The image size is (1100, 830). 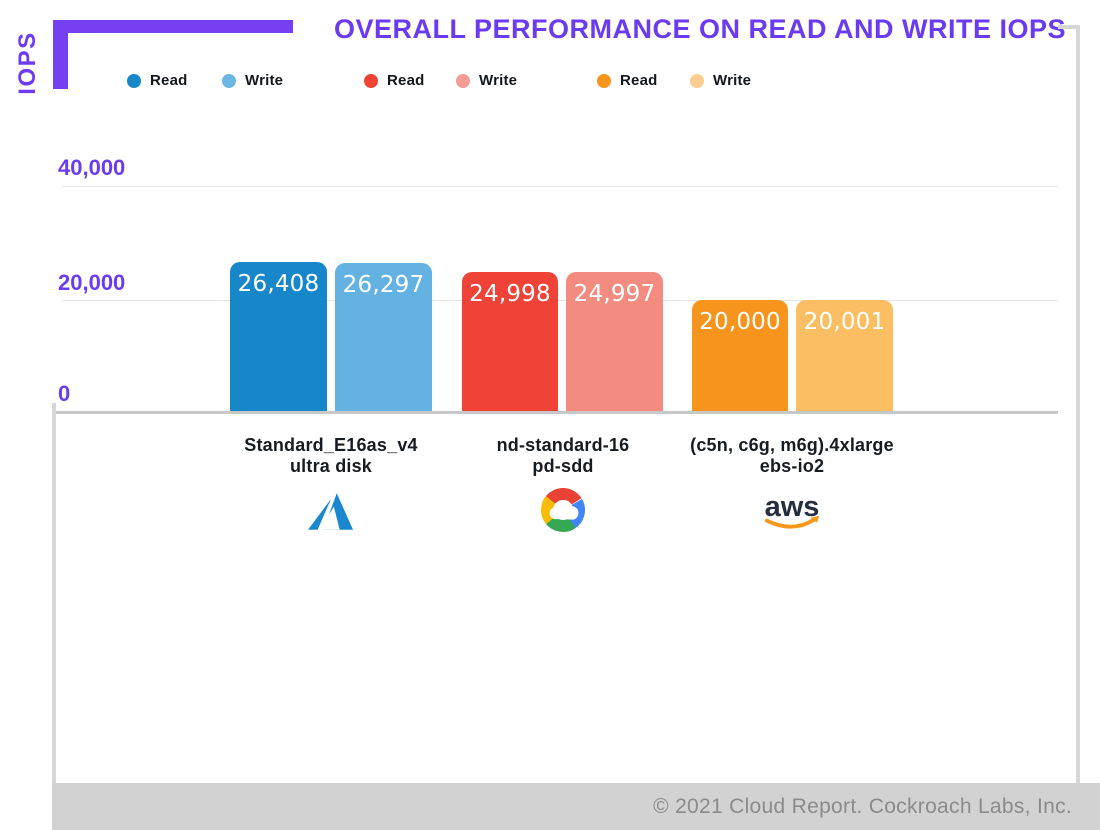 What do you see at coordinates (383, 337) in the screenshot?
I see `bar-azure-write: 26,297` at bounding box center [383, 337].